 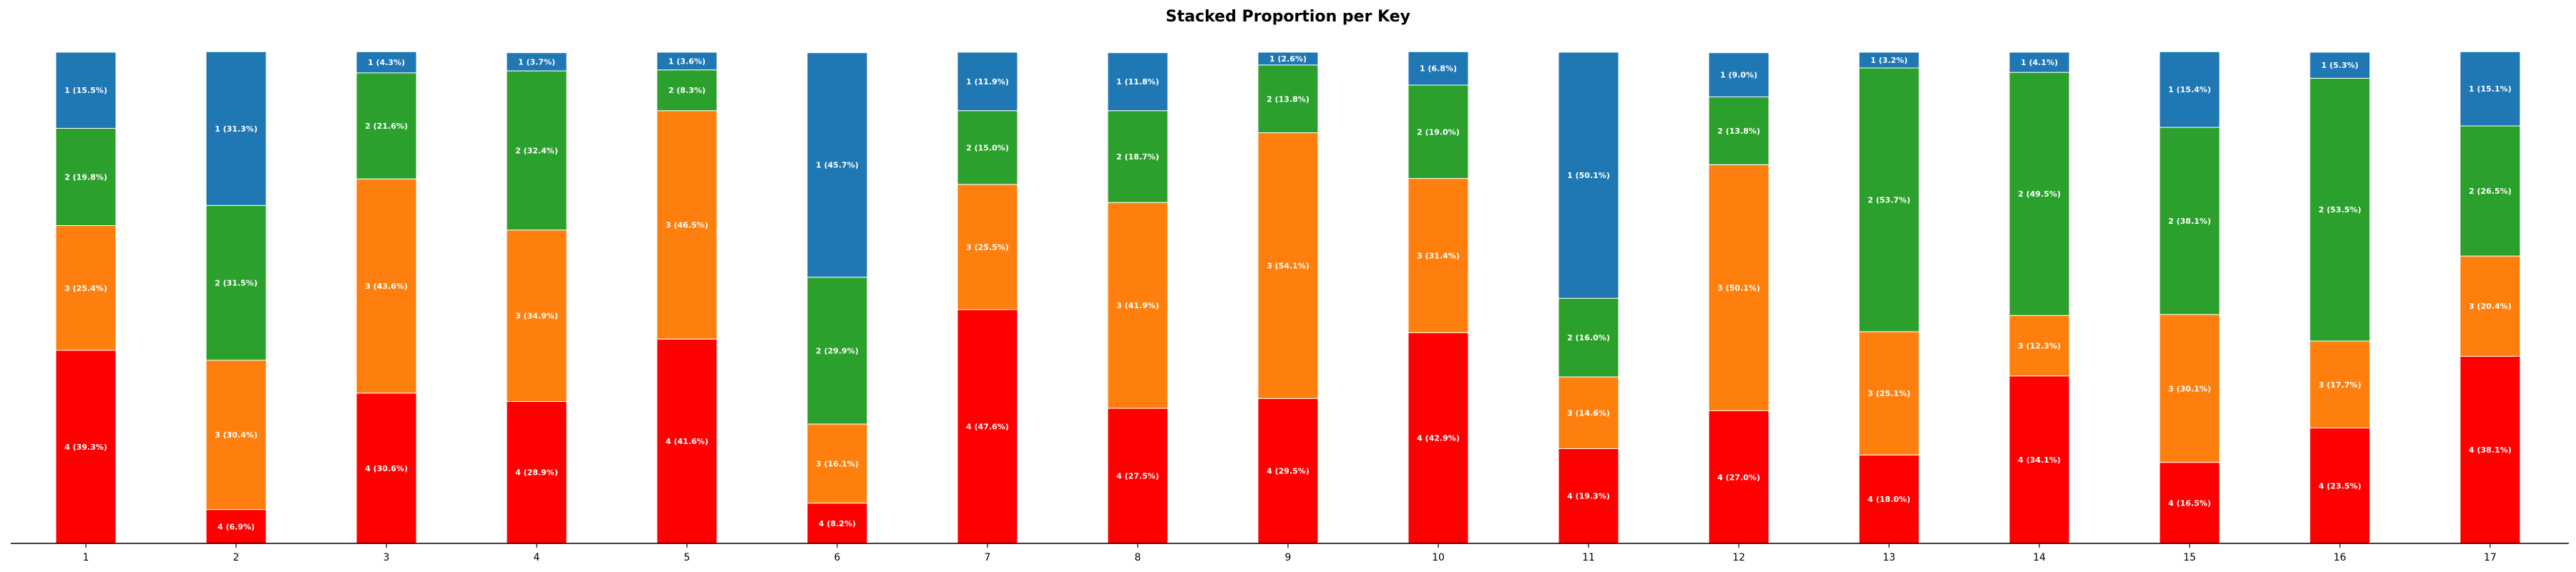 What do you see at coordinates (86, 557) in the screenshot?
I see `x-tick-label-1: 1` at bounding box center [86, 557].